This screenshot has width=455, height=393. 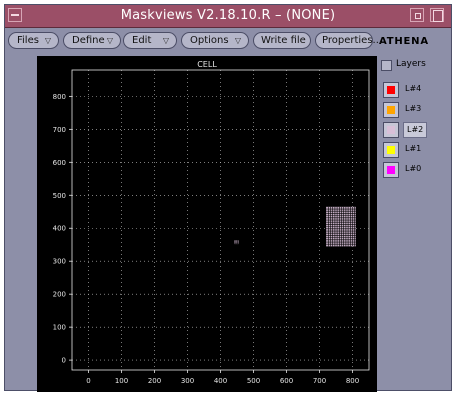 I want to click on layer-row-l4: L#4, so click(x=416, y=90).